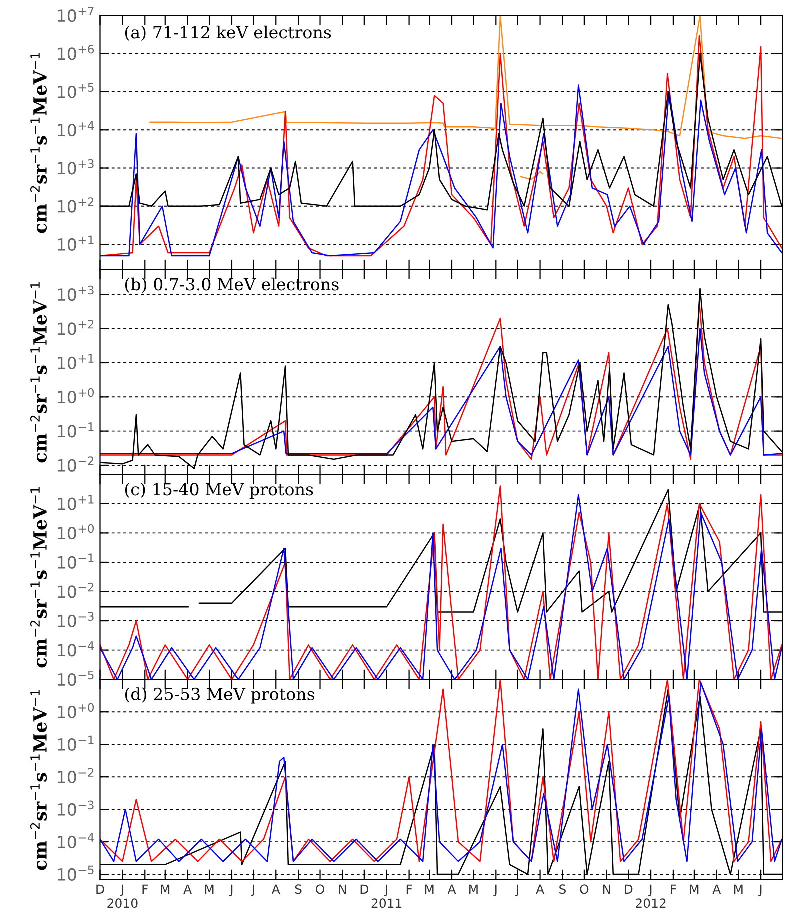  I want to click on chart-title: (c) 15-40 MeV protons, so click(219, 490).